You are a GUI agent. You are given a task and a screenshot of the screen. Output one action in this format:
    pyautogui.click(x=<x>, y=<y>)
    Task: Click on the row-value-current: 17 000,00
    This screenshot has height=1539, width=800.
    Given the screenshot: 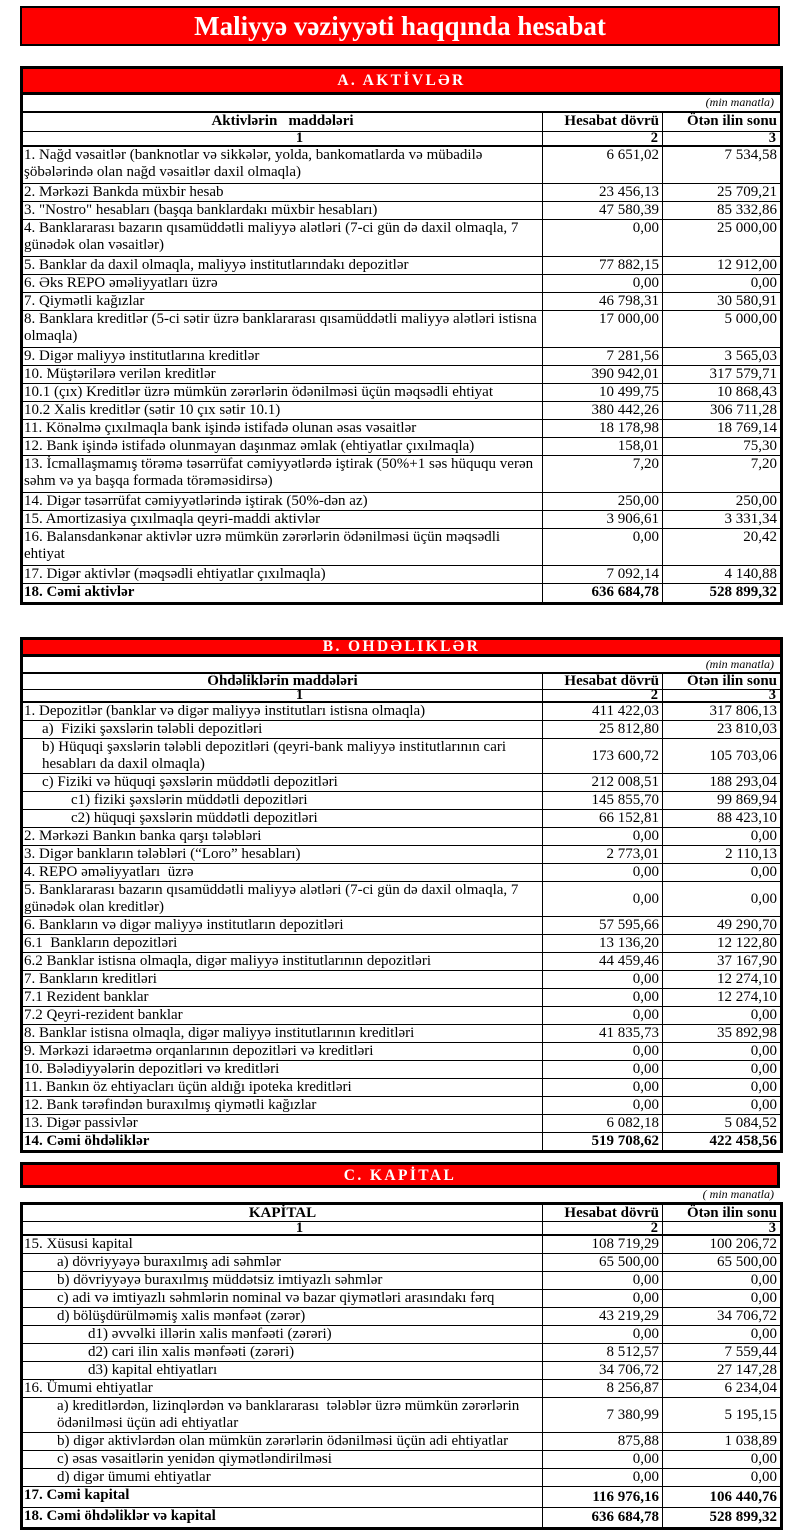 What is the action you would take?
    pyautogui.click(x=602, y=328)
    